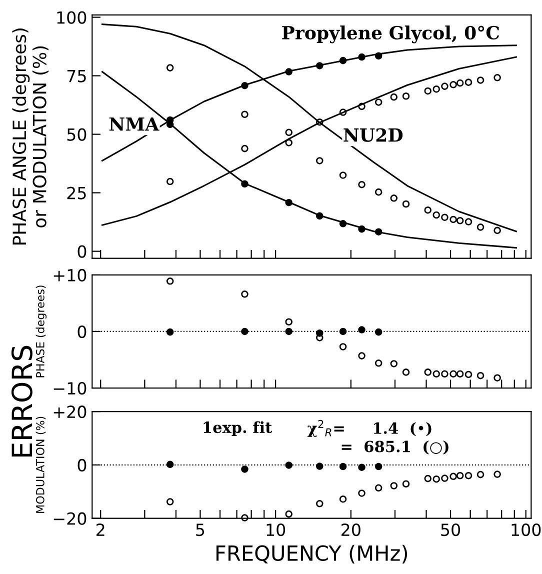  Describe the element at coordinates (76, 76) in the screenshot. I see `y-tick-label: 75` at that location.